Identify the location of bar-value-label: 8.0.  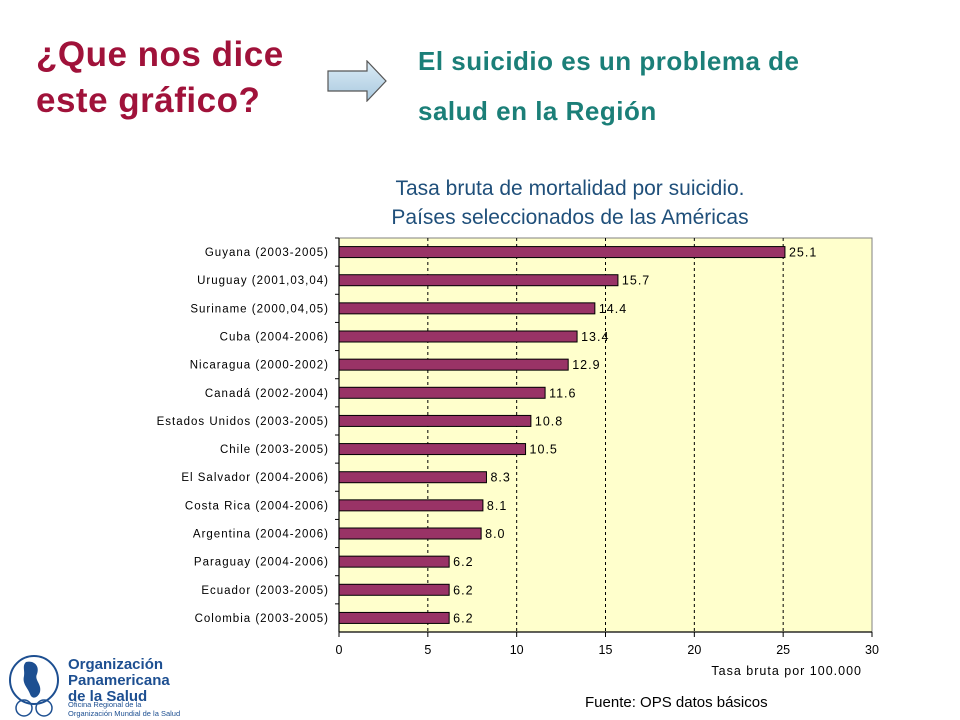
(495, 534).